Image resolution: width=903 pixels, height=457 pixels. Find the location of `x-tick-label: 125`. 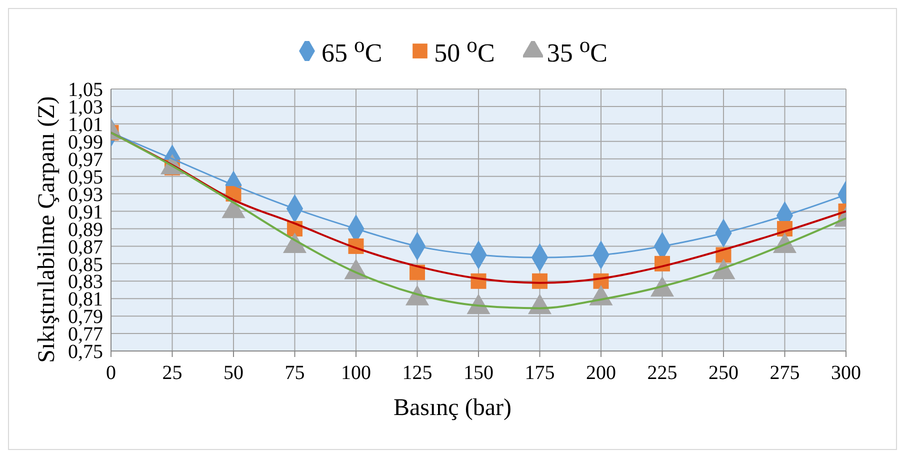

x-tick-label: 125 is located at coordinates (417, 373).